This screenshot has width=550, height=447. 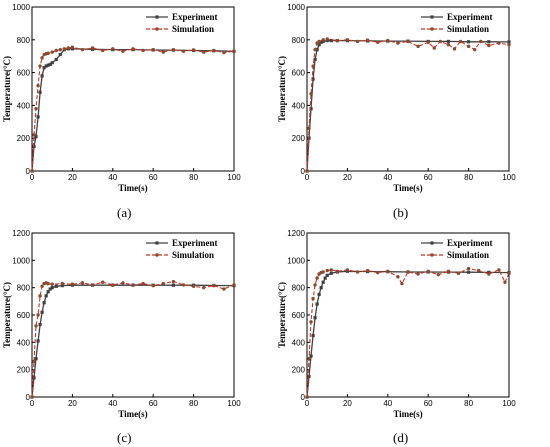 I want to click on y-axis-label: Temperature(°C), so click(x=7, y=89).